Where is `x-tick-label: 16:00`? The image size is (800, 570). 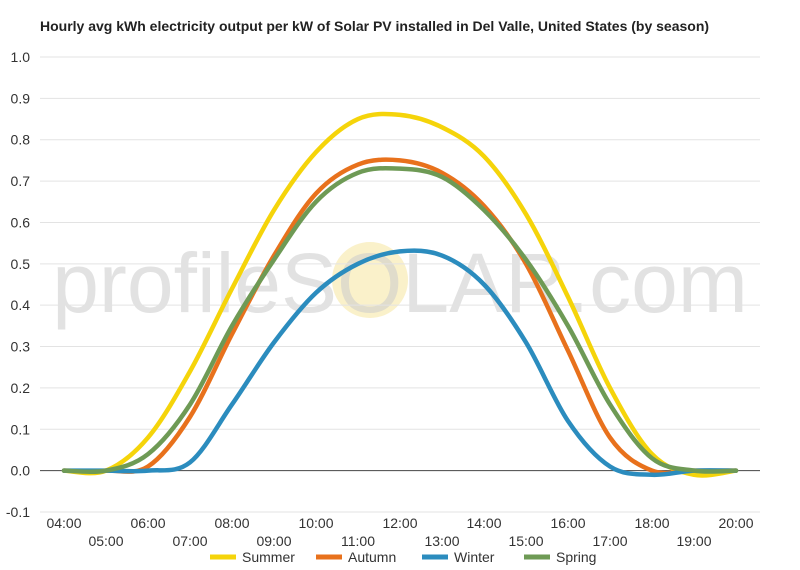 x-tick-label: 16:00 is located at coordinates (567, 523).